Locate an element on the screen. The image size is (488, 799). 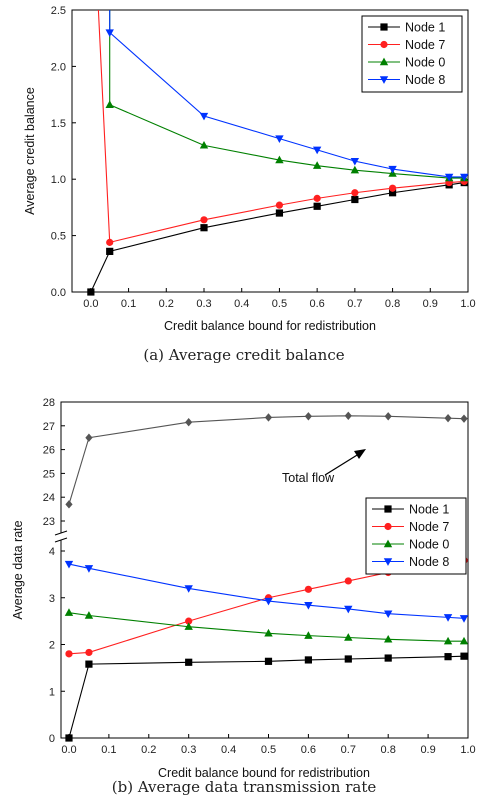
y-tick-label: 2.5 is located at coordinates (58, 11).